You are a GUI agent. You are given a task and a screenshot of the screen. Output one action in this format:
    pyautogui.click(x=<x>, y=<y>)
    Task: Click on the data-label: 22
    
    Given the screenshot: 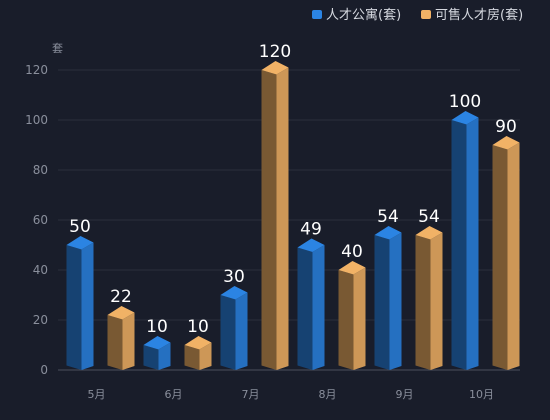 What is the action you would take?
    pyautogui.click(x=121, y=297)
    